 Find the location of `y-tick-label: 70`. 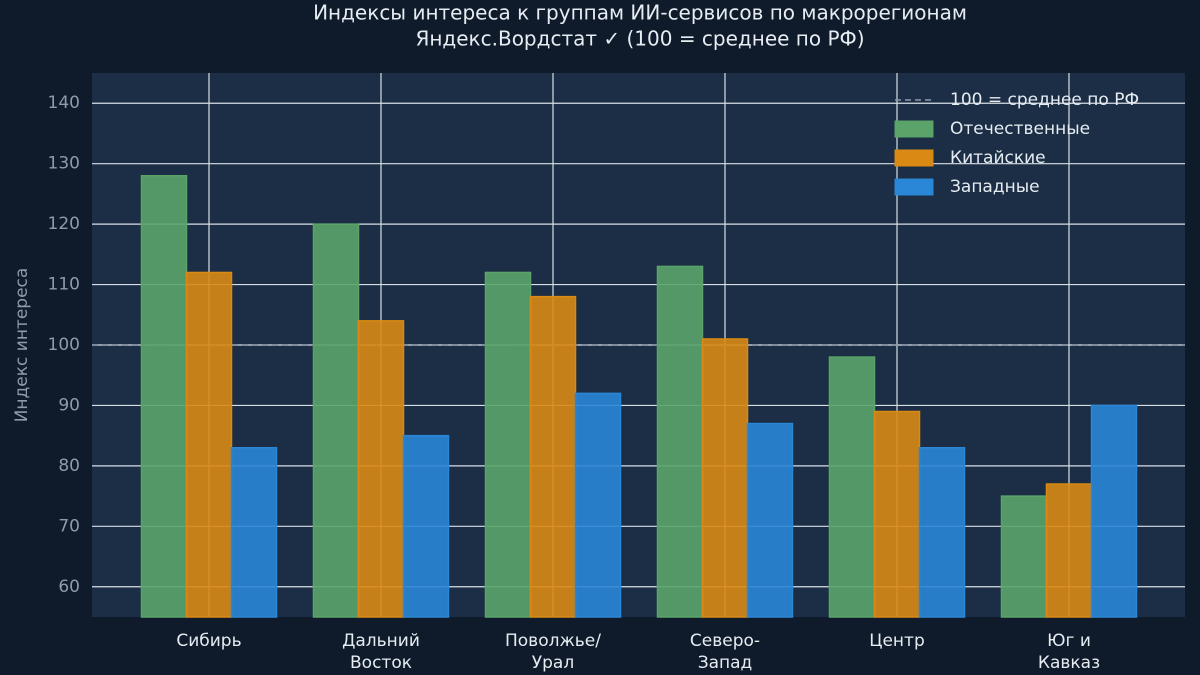

y-tick-label: 70 is located at coordinates (69, 526).